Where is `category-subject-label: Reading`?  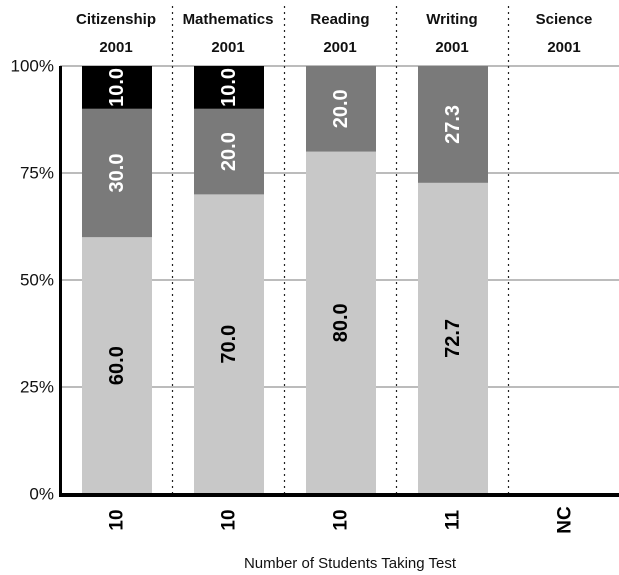 category-subject-label: Reading is located at coordinates (339, 19).